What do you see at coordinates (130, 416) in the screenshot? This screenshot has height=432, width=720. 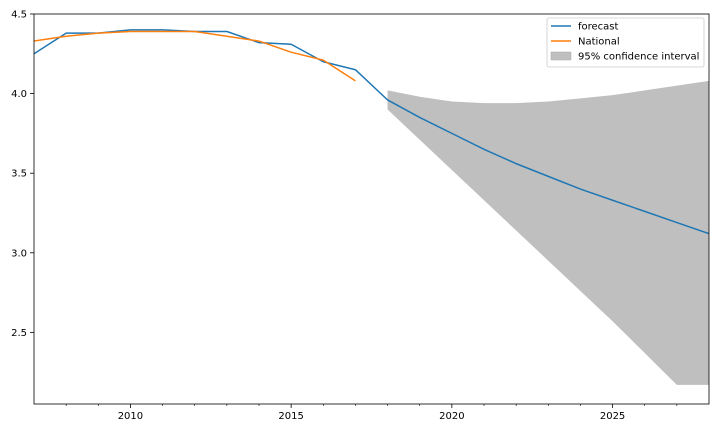 I see `x-tick-label: 2010` at bounding box center [130, 416].